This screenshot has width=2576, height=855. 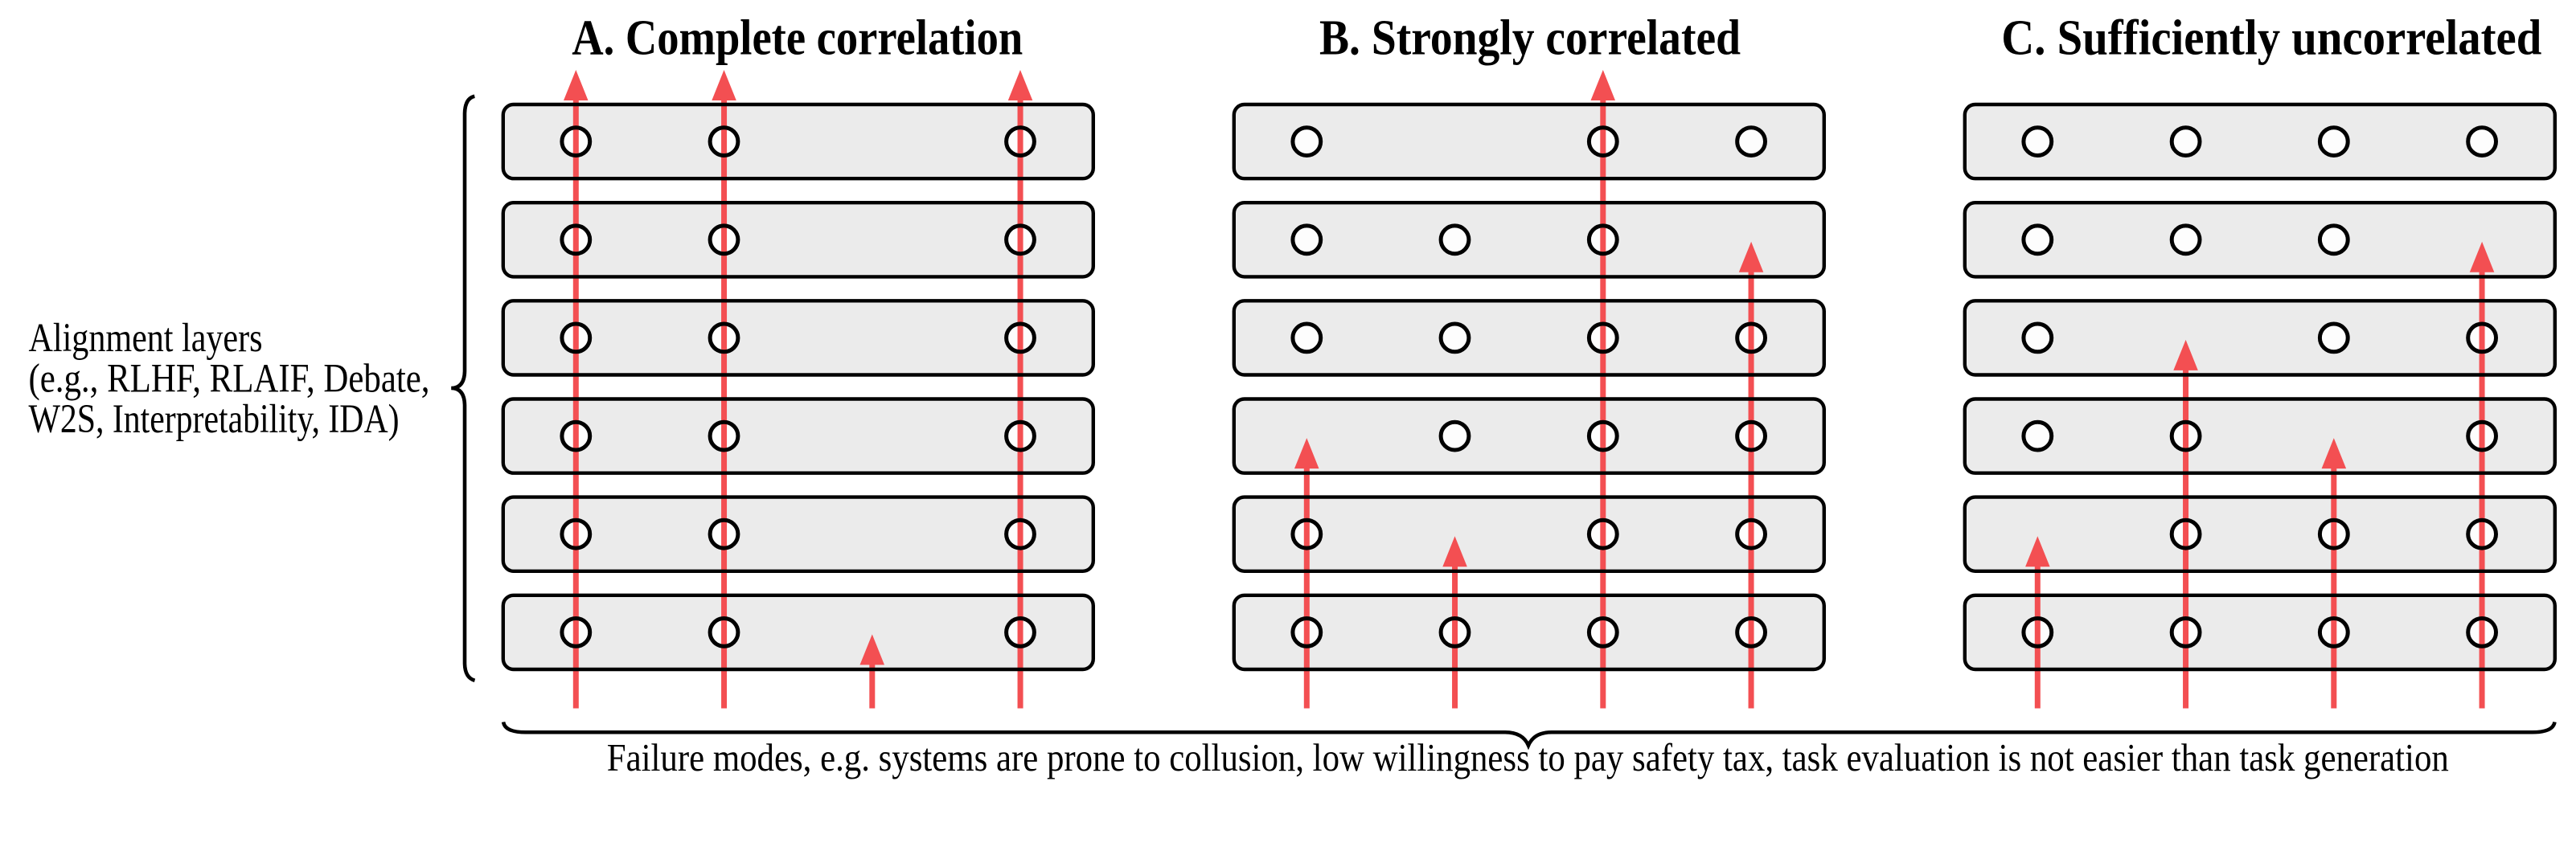 I want to click on svg-text: A. Complete correlation, so click(x=797, y=37).